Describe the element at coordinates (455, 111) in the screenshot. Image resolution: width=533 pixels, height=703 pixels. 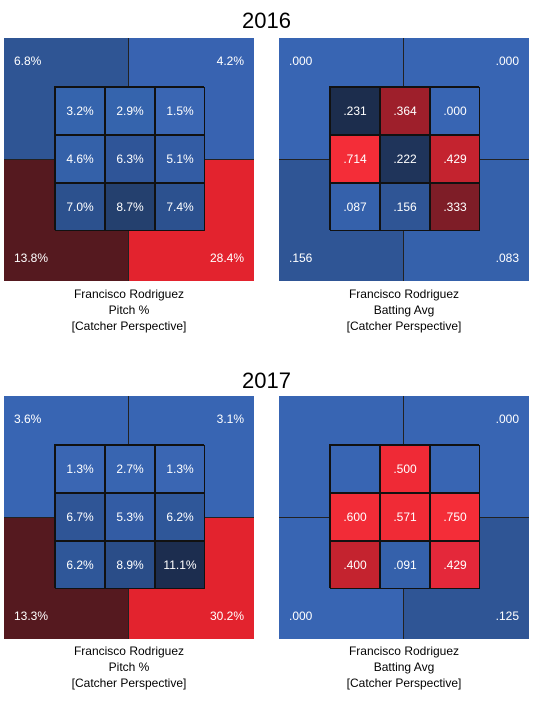
I see `zone-cell: .000` at that location.